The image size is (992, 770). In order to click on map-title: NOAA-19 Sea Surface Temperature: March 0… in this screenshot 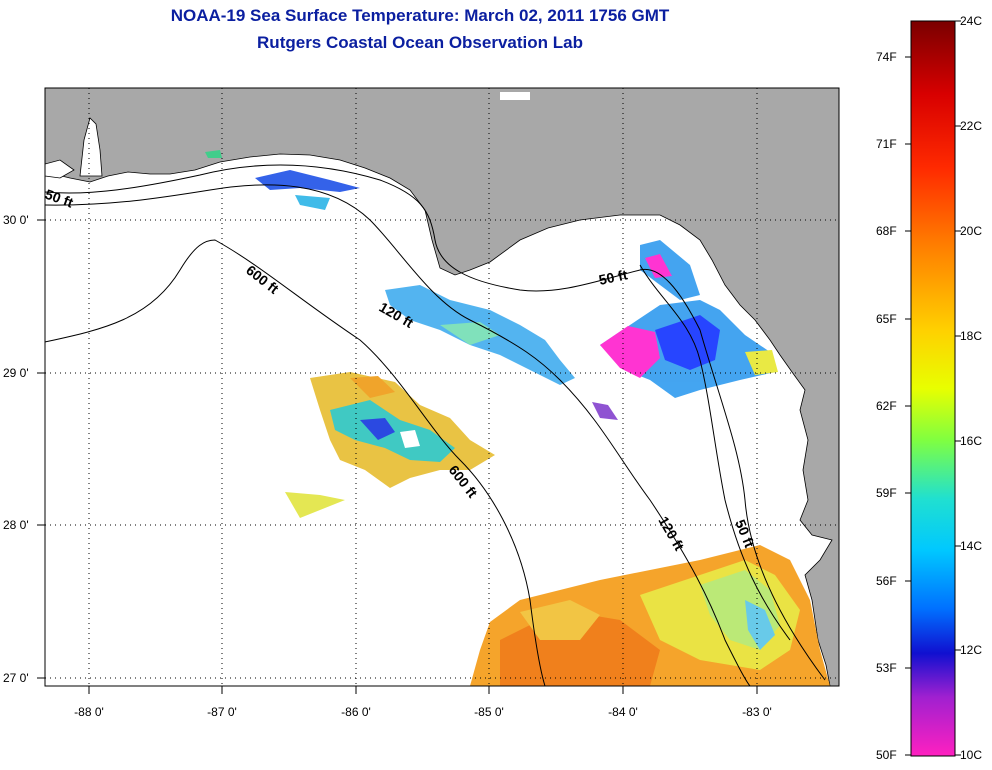, I will do `click(420, 15)`.